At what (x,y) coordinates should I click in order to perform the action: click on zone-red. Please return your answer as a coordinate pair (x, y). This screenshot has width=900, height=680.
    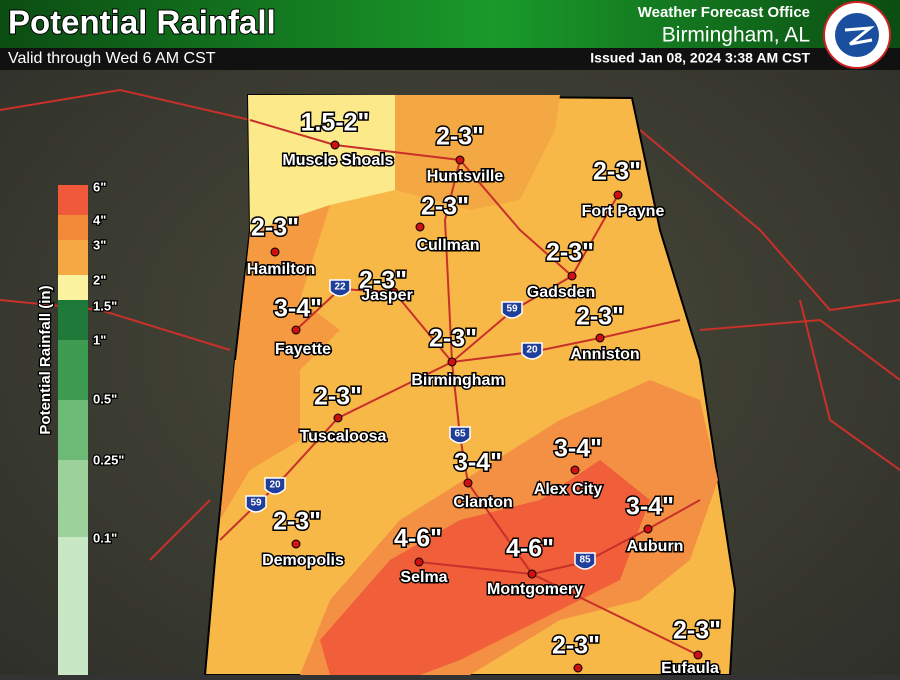
    Looking at the image, I should click on (485, 567).